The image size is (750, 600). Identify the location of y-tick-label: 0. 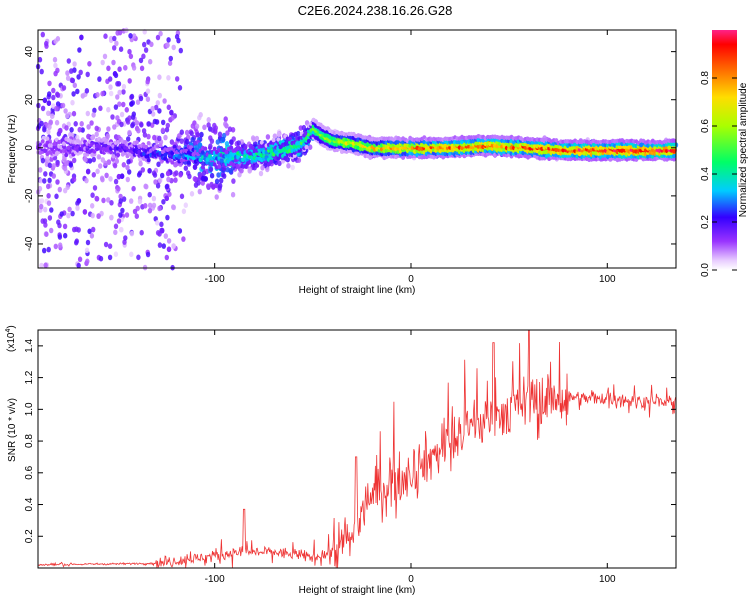
(29, 148).